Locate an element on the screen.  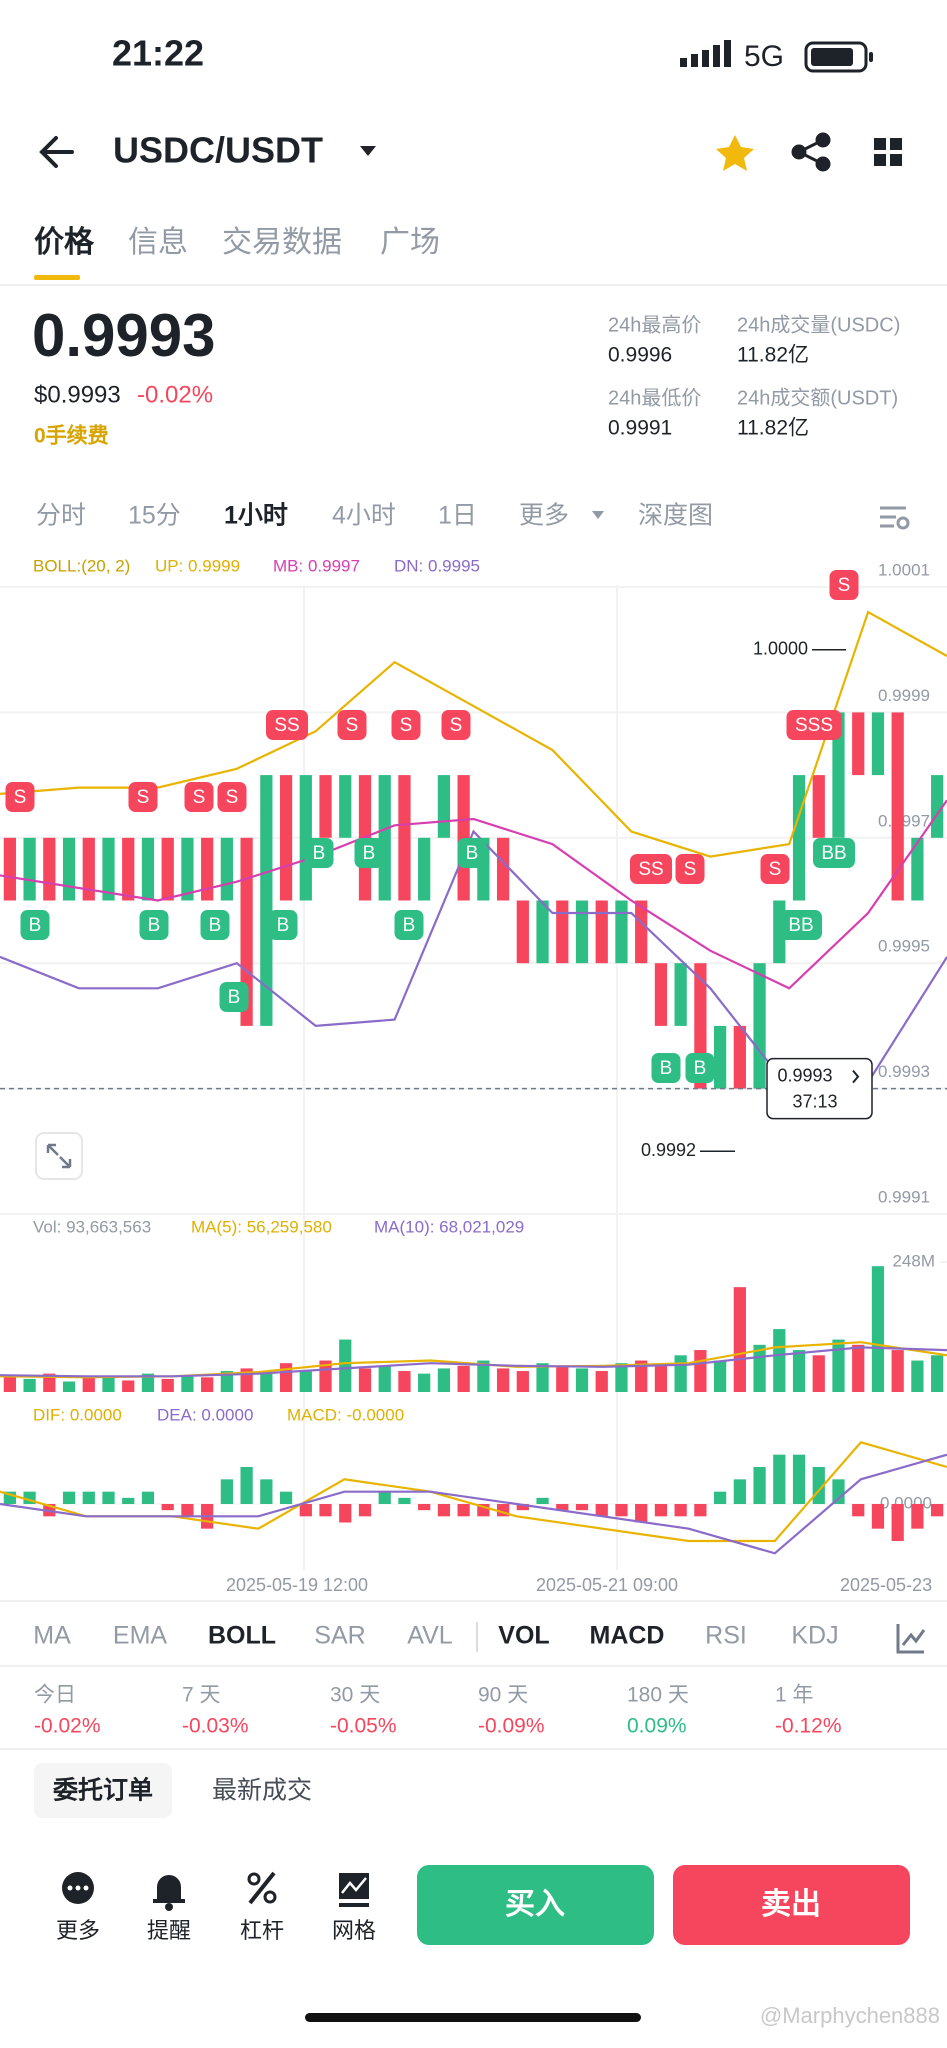
period-change: -0.12% is located at coordinates (808, 1726).